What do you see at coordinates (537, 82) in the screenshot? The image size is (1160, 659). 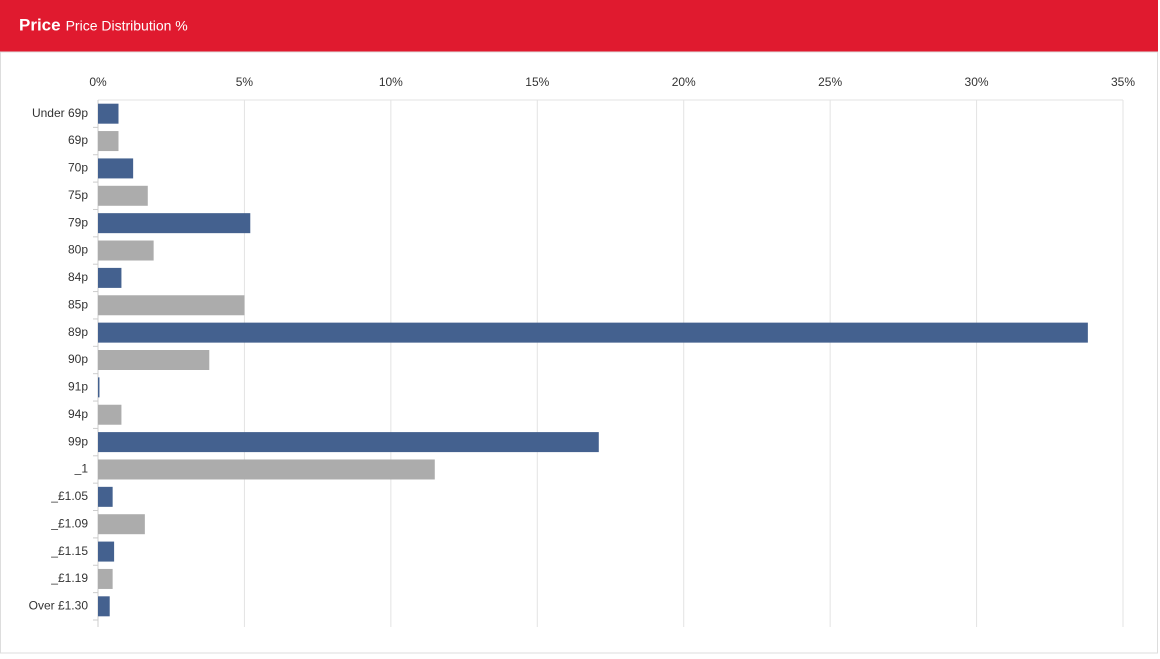 I see `x-tick-label: 15%` at bounding box center [537, 82].